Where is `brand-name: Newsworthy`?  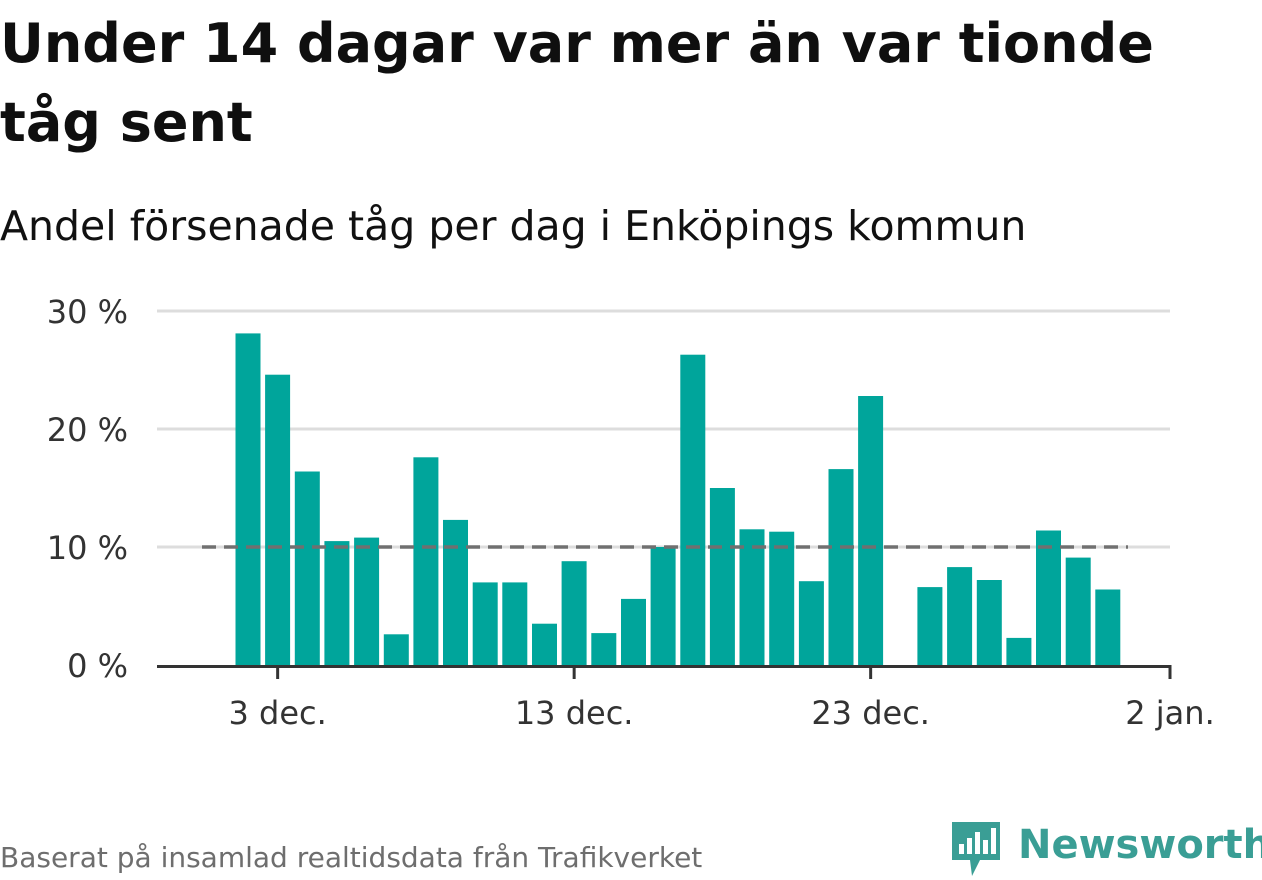 brand-name: Newsworthy is located at coordinates (1140, 845).